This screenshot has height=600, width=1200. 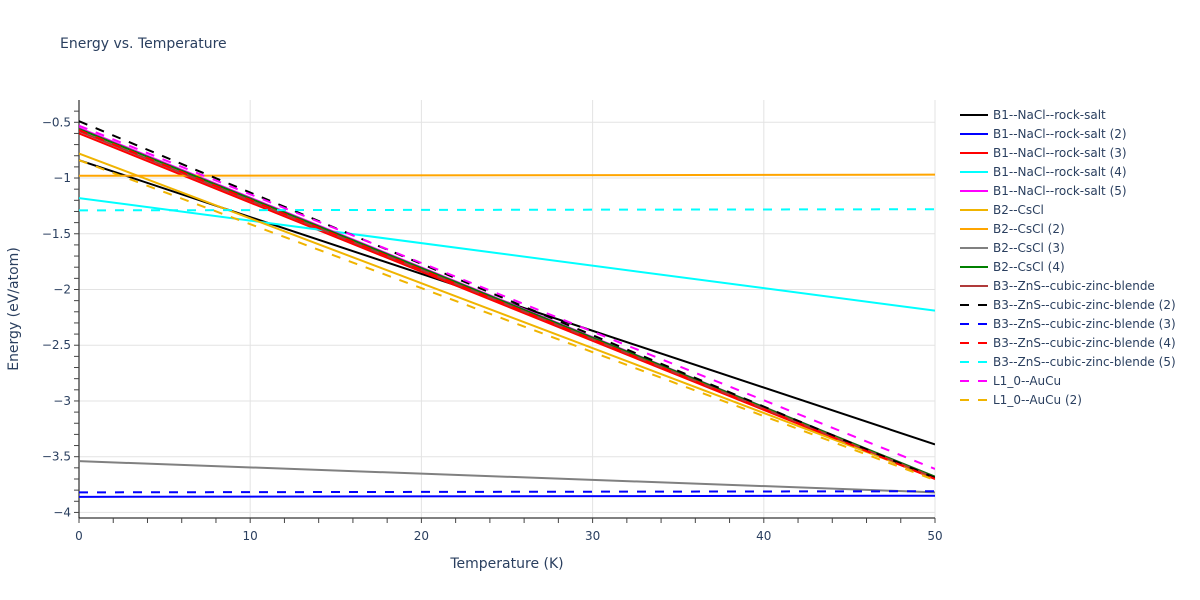 I want to click on x-tick-label: 30, so click(x=592, y=536).